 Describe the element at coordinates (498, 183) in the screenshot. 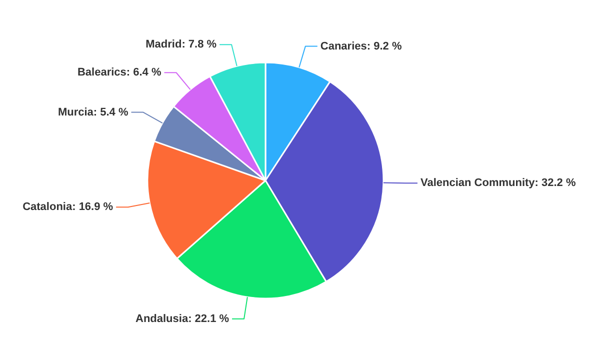

I see `slice-label: Valencian Community: 32.2 %` at that location.